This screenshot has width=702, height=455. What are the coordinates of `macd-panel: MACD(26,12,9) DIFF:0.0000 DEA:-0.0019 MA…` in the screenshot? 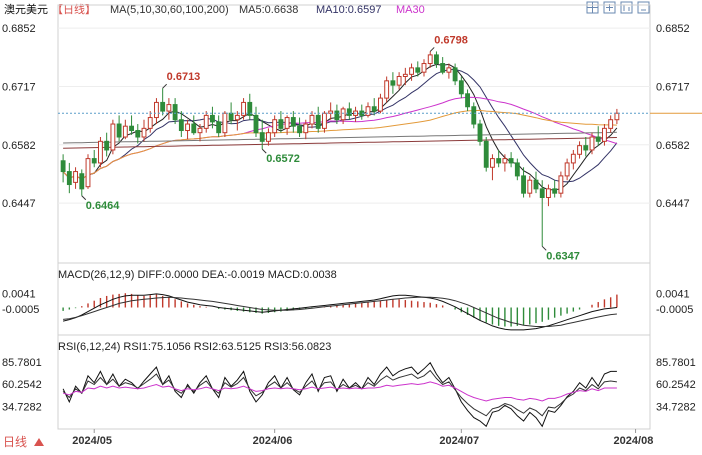 It's located at (347, 300).